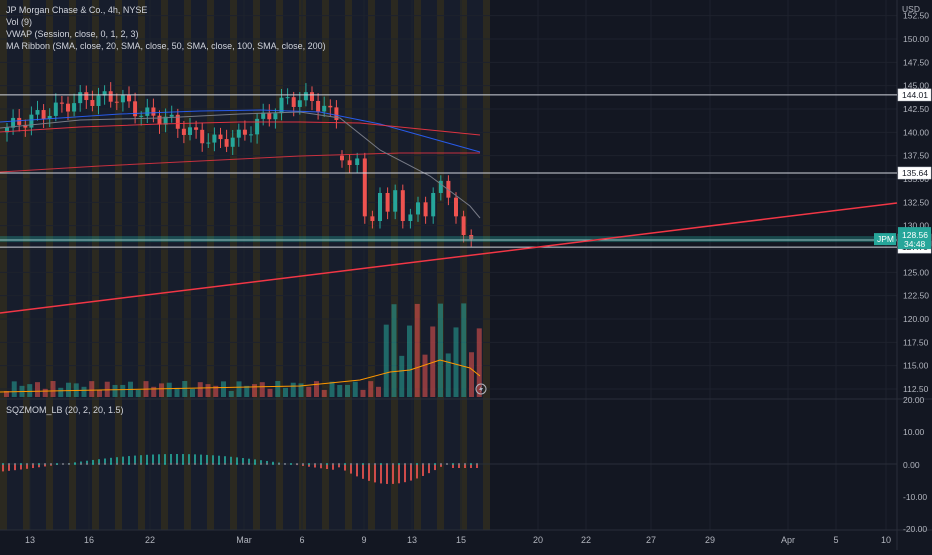  Describe the element at coordinates (915, 529) in the screenshot. I see `osc-tick-label: -20.00` at that location.